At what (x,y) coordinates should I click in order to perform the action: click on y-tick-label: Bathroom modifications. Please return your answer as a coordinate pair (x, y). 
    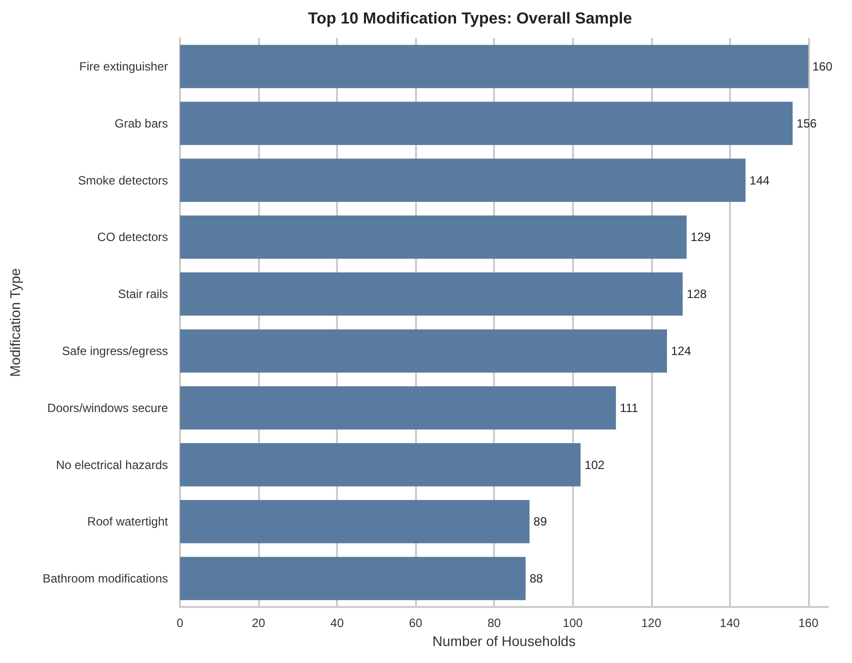
    Looking at the image, I should click on (105, 579).